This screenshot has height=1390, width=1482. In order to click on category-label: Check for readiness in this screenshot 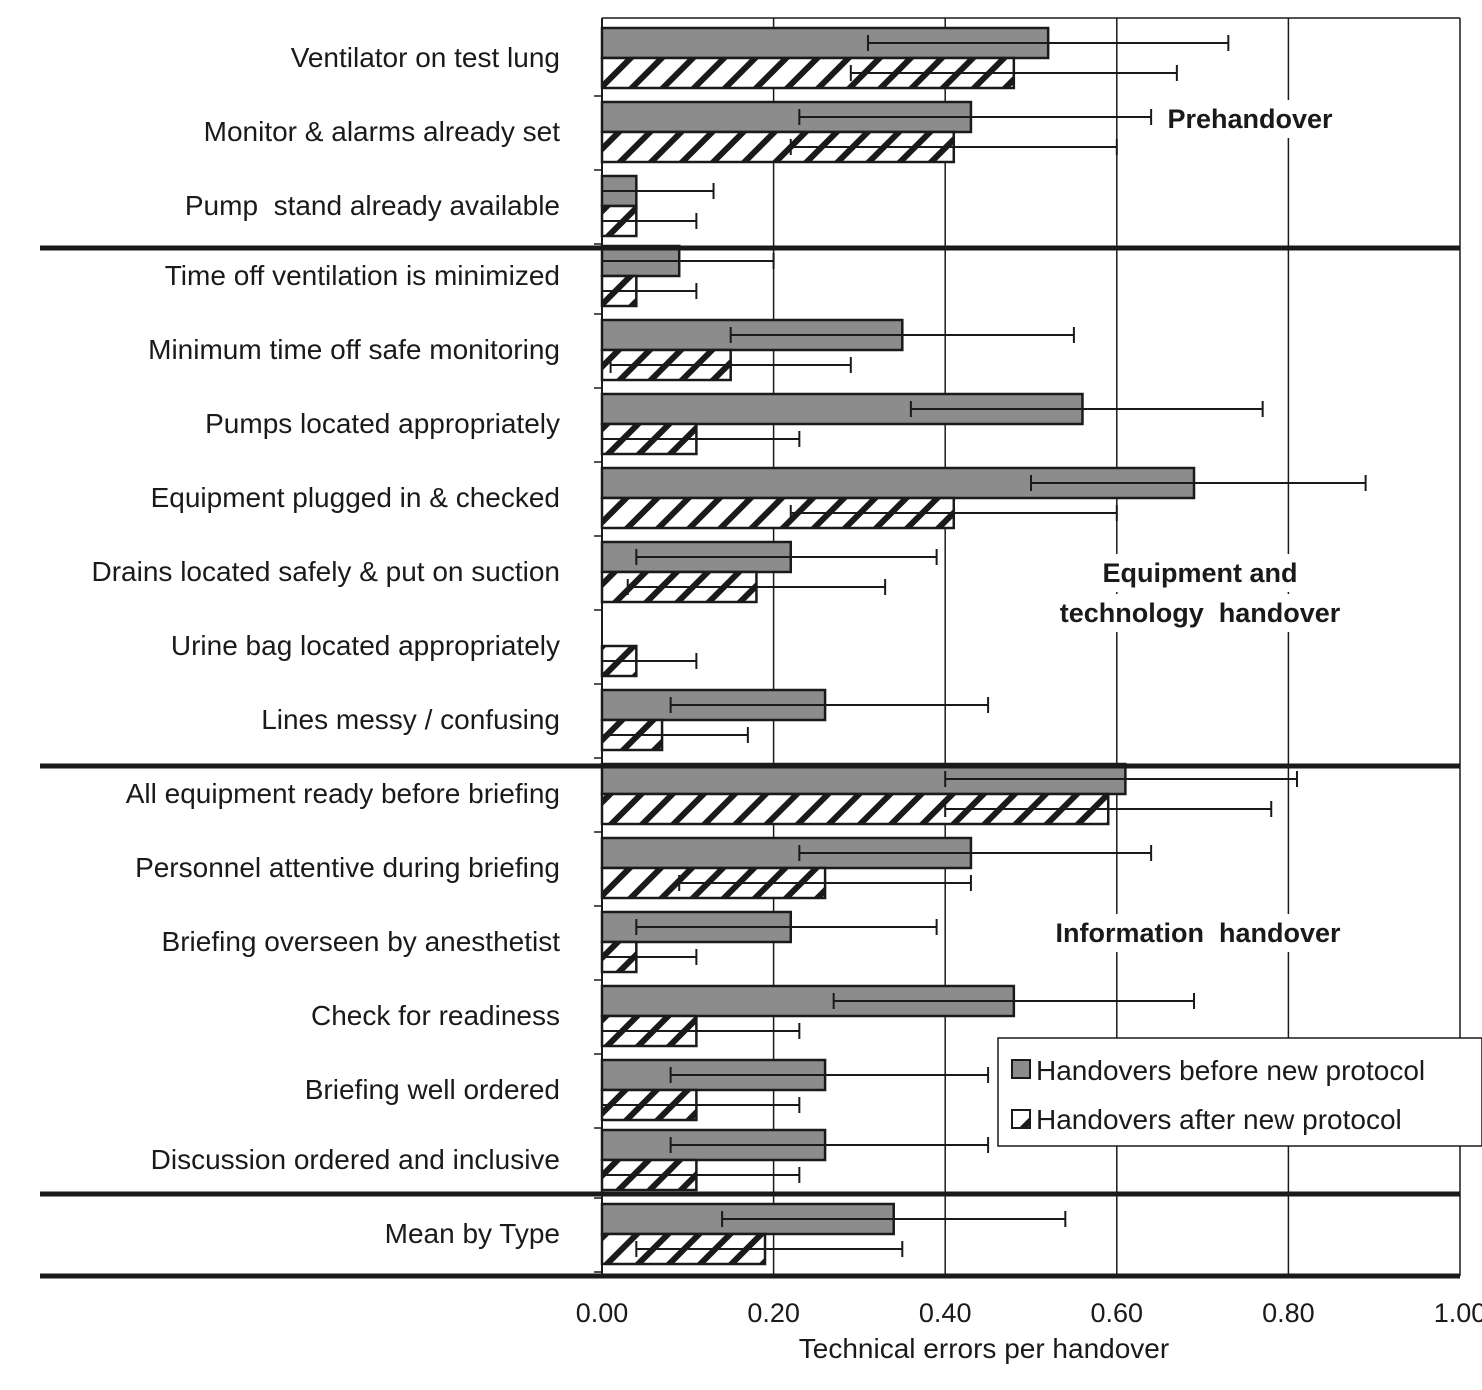, I will do `click(435, 1015)`.